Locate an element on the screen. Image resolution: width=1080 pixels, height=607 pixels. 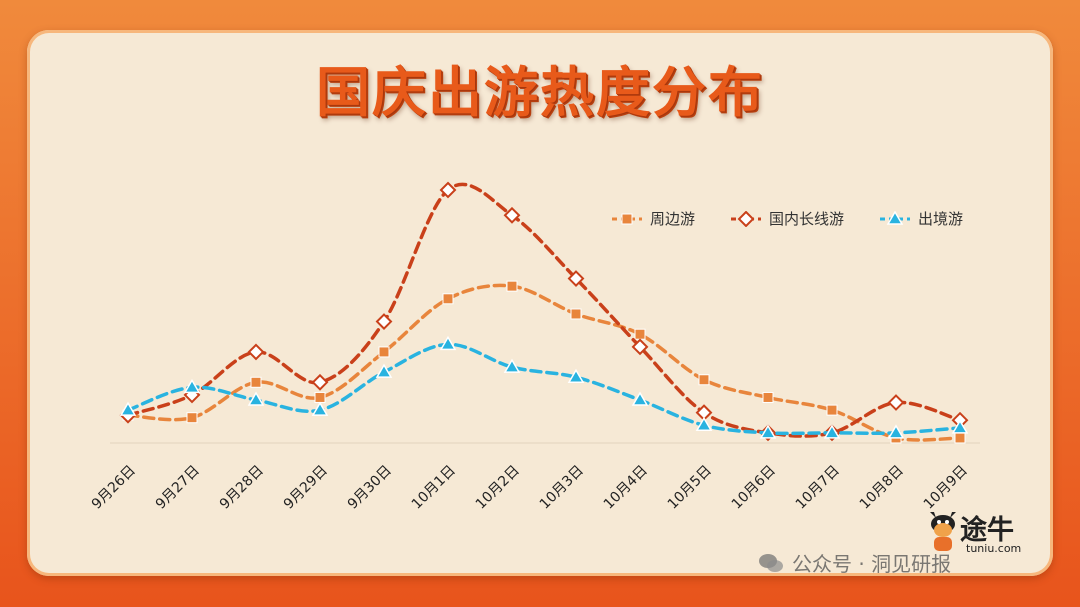
x-tick-label: 10月4日 is located at coordinates (626, 488).